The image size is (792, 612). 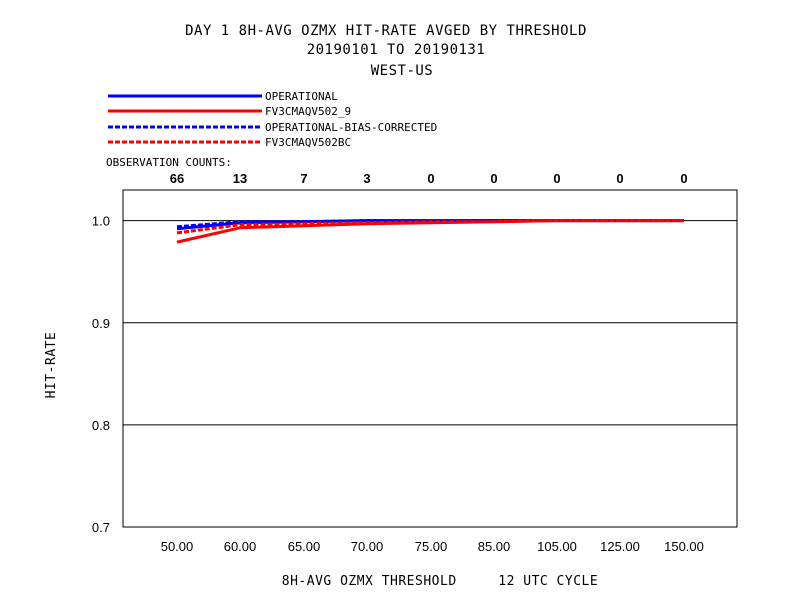 I want to click on chart-region: WEST-US, so click(x=402, y=71).